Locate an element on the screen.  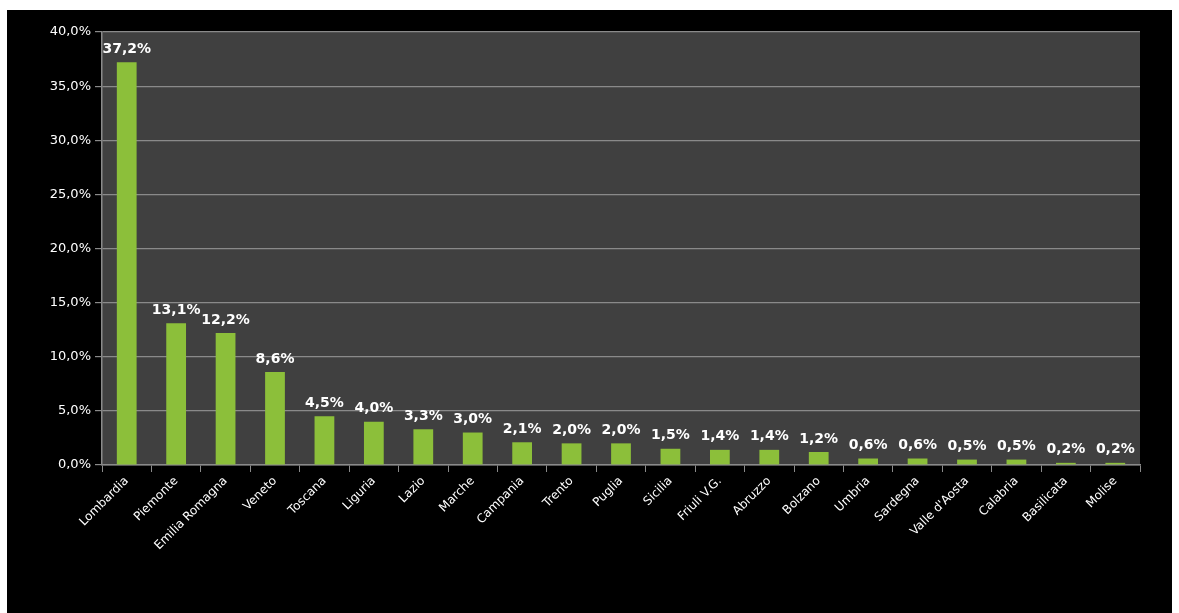
data-label: 2,1% is located at coordinates (522, 427).